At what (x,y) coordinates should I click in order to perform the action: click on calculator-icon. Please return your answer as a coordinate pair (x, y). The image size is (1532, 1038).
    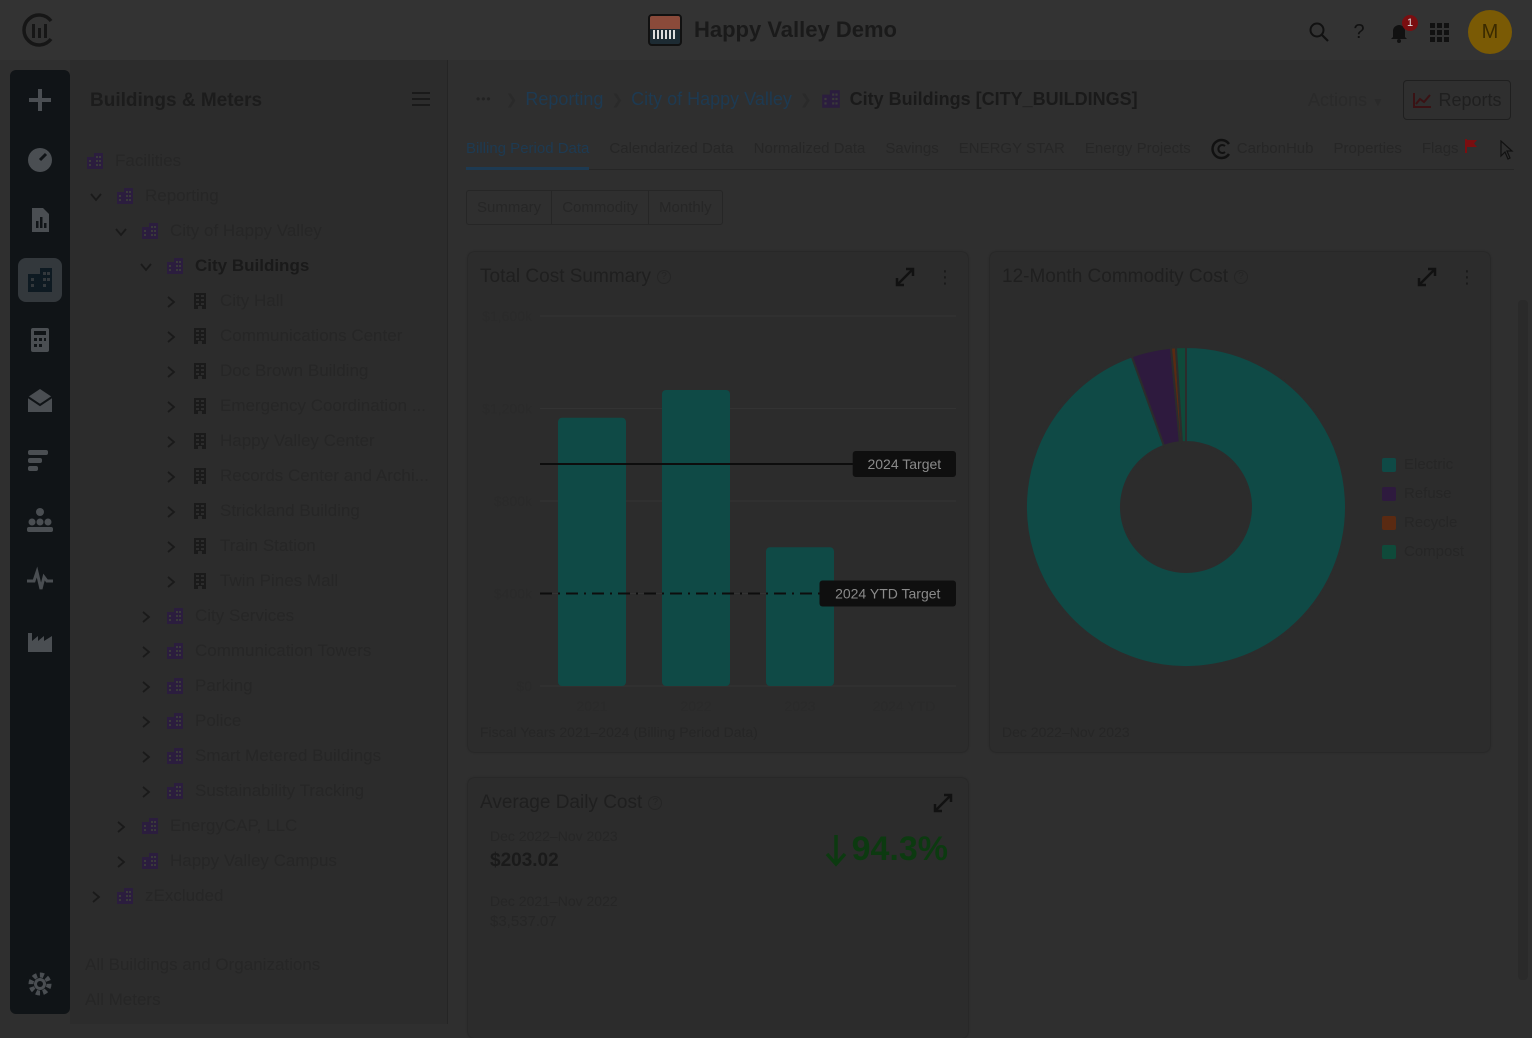
    Looking at the image, I should click on (40, 340).